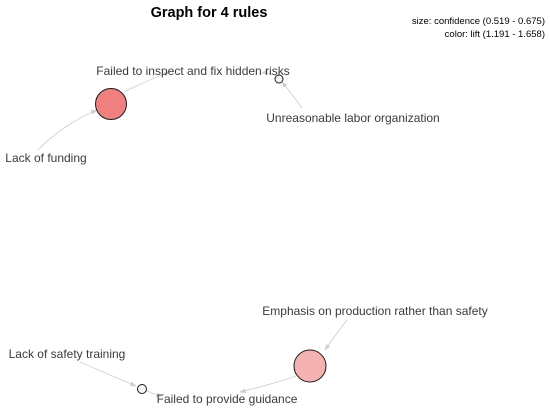 The image size is (550, 410). I want to click on item-label-lack-training: Lack of safety training, so click(67, 354).